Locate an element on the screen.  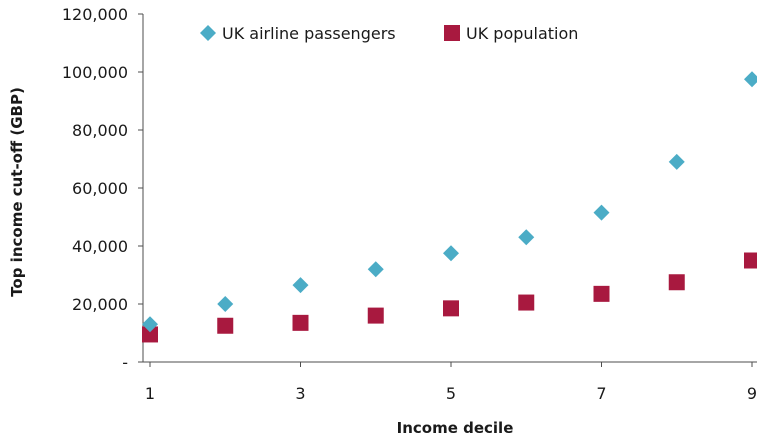
x-tick-label: 5 is located at coordinates (451, 393).